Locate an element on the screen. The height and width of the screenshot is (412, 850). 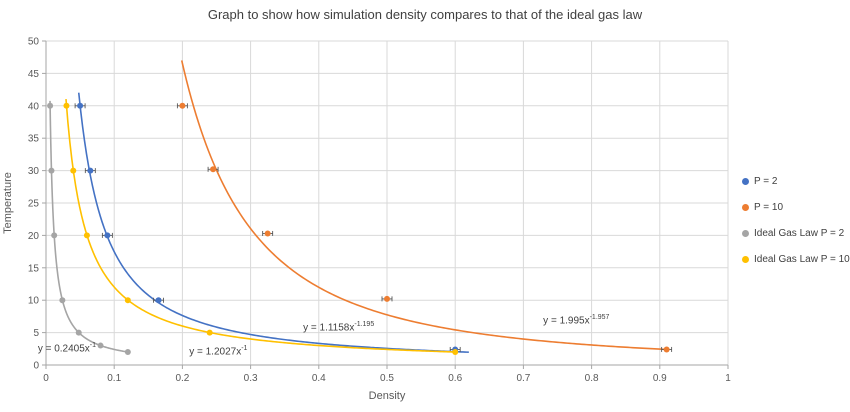
y-tick-label: 10 is located at coordinates (34, 301).